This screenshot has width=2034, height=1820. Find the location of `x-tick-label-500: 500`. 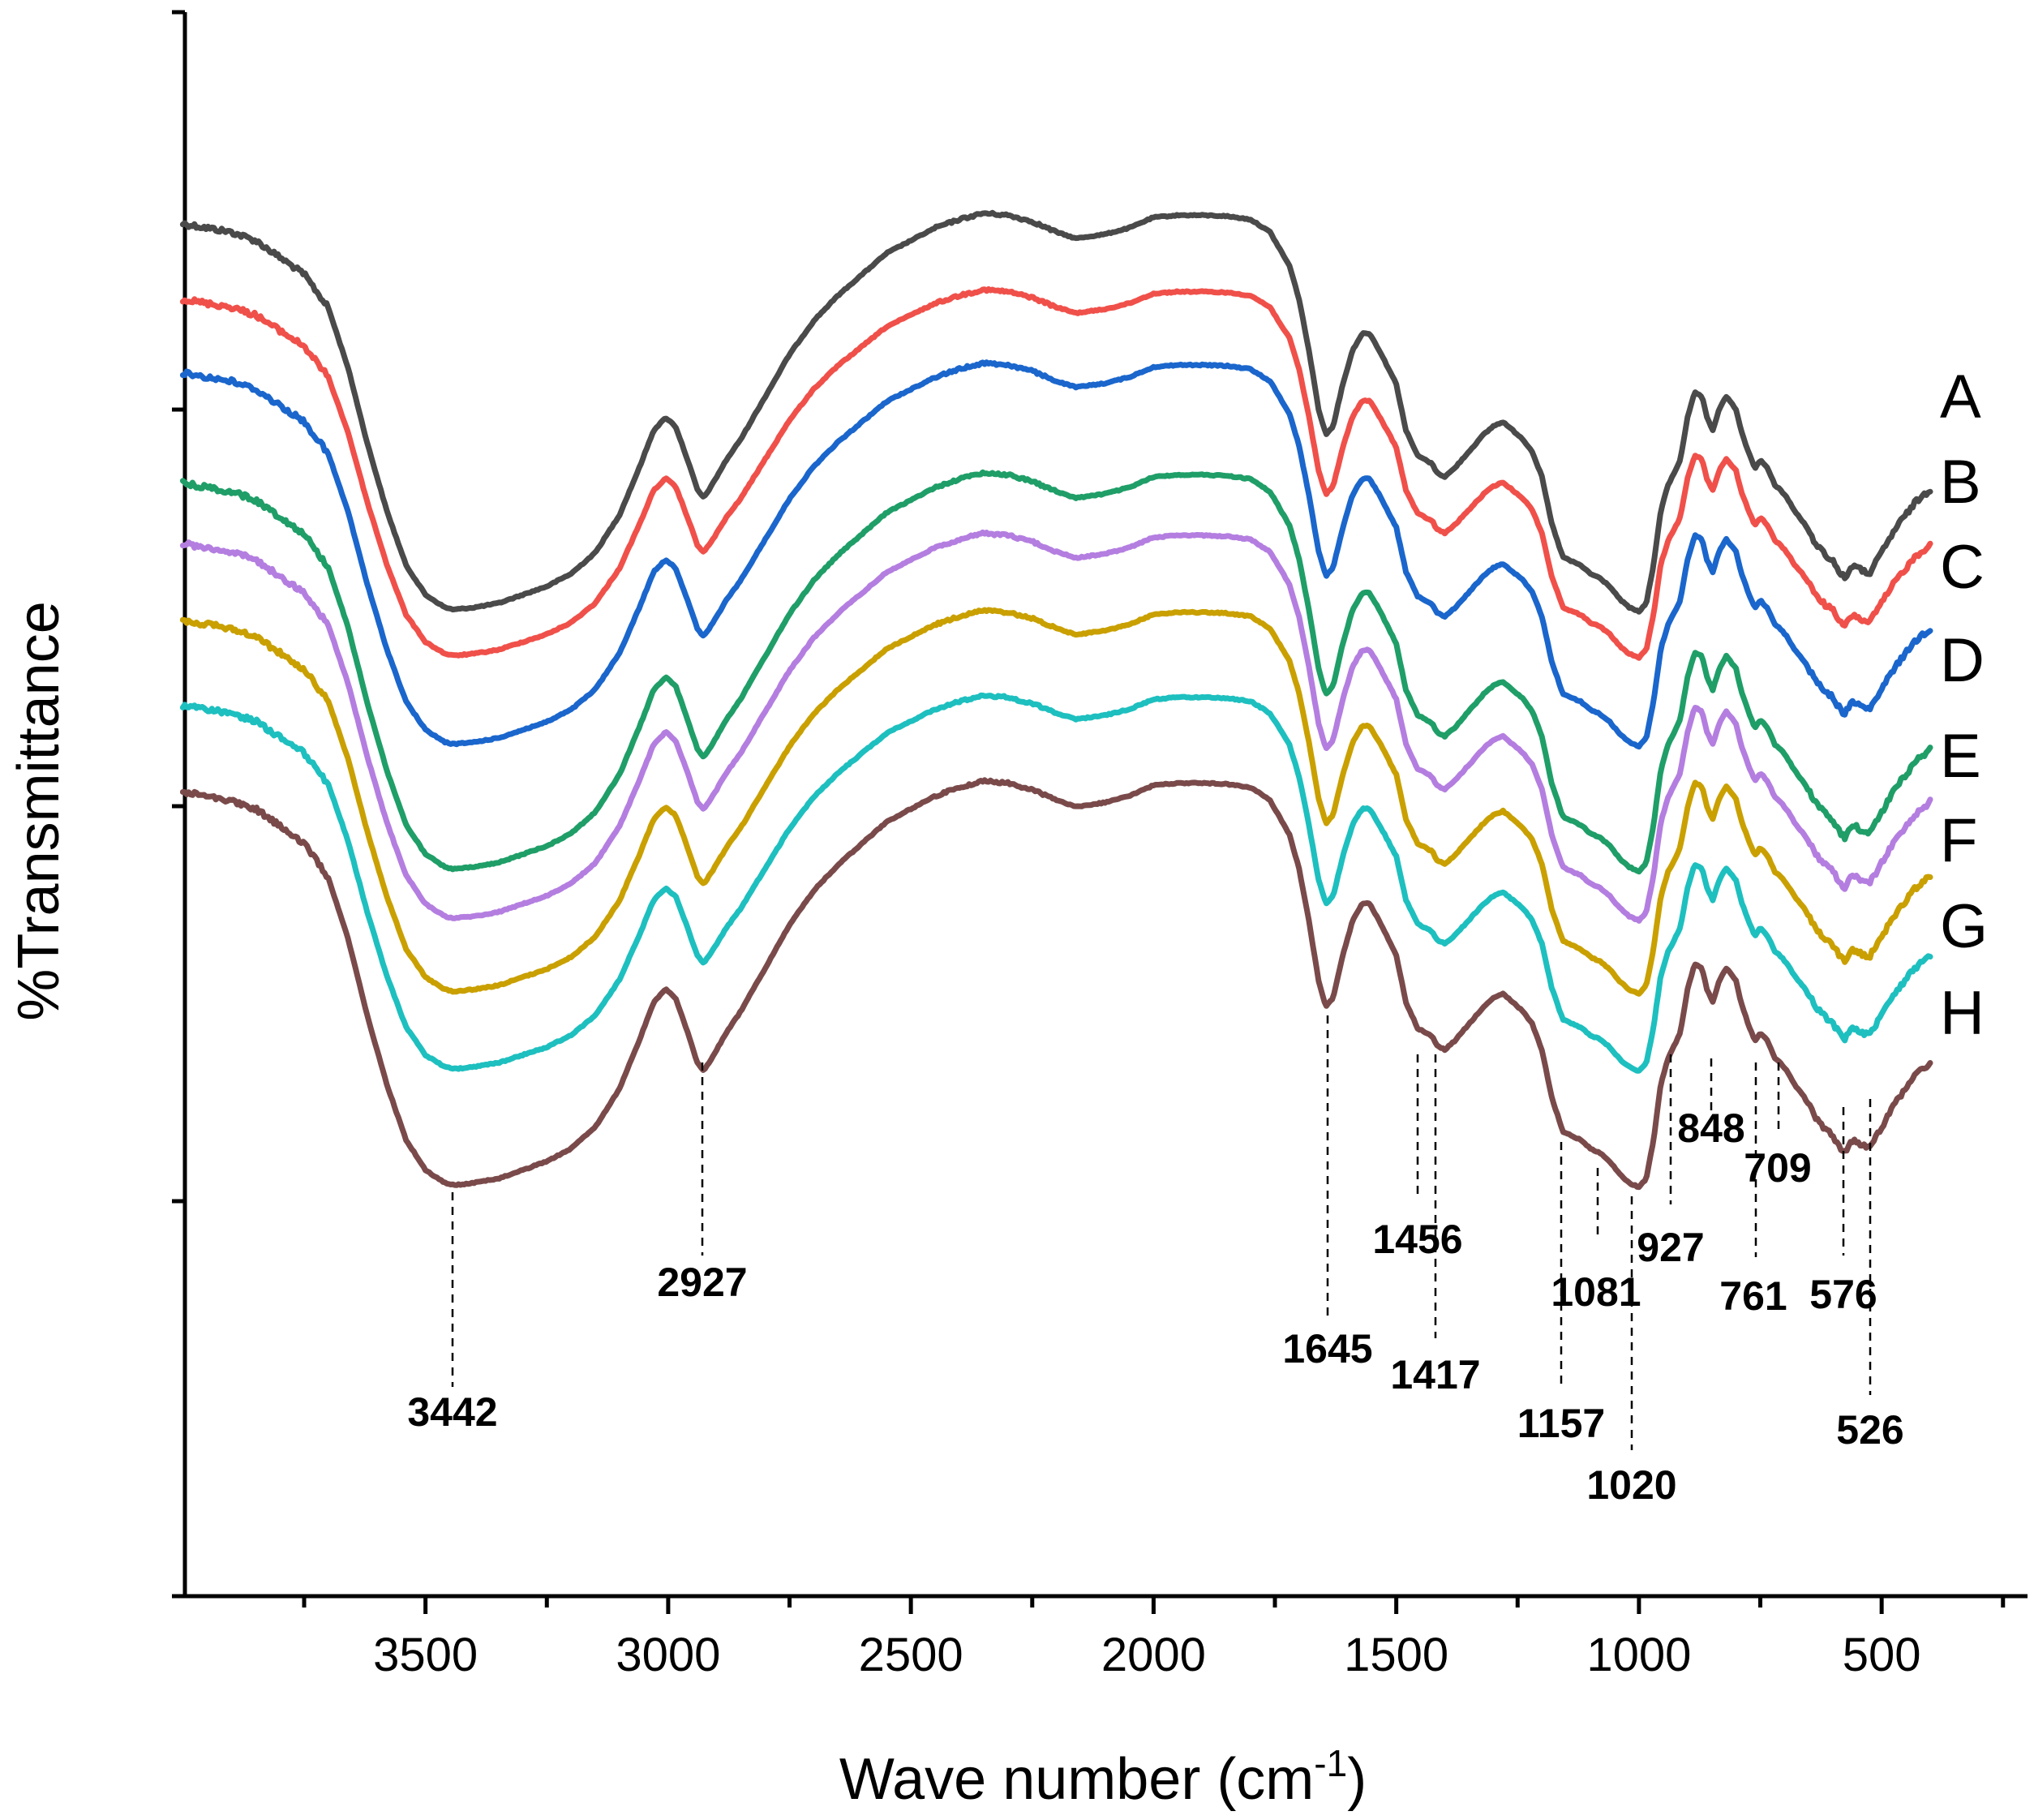

x-tick-label-500: 500 is located at coordinates (1882, 1655).